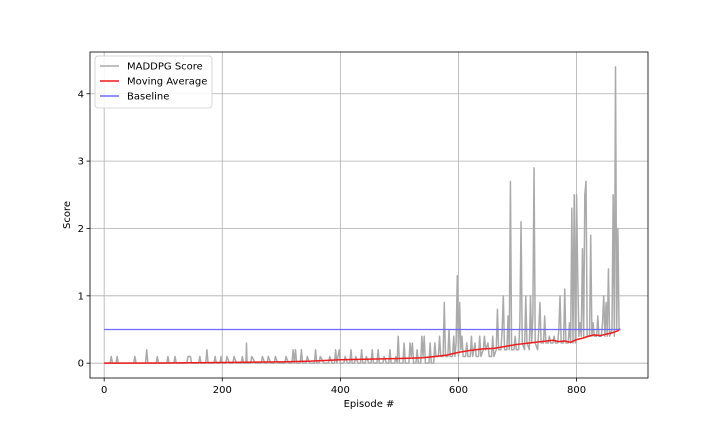 This screenshot has width=720, height=432. What do you see at coordinates (165, 67) in the screenshot?
I see `legend-label-maddpg-score: MADDPG Score` at bounding box center [165, 67].